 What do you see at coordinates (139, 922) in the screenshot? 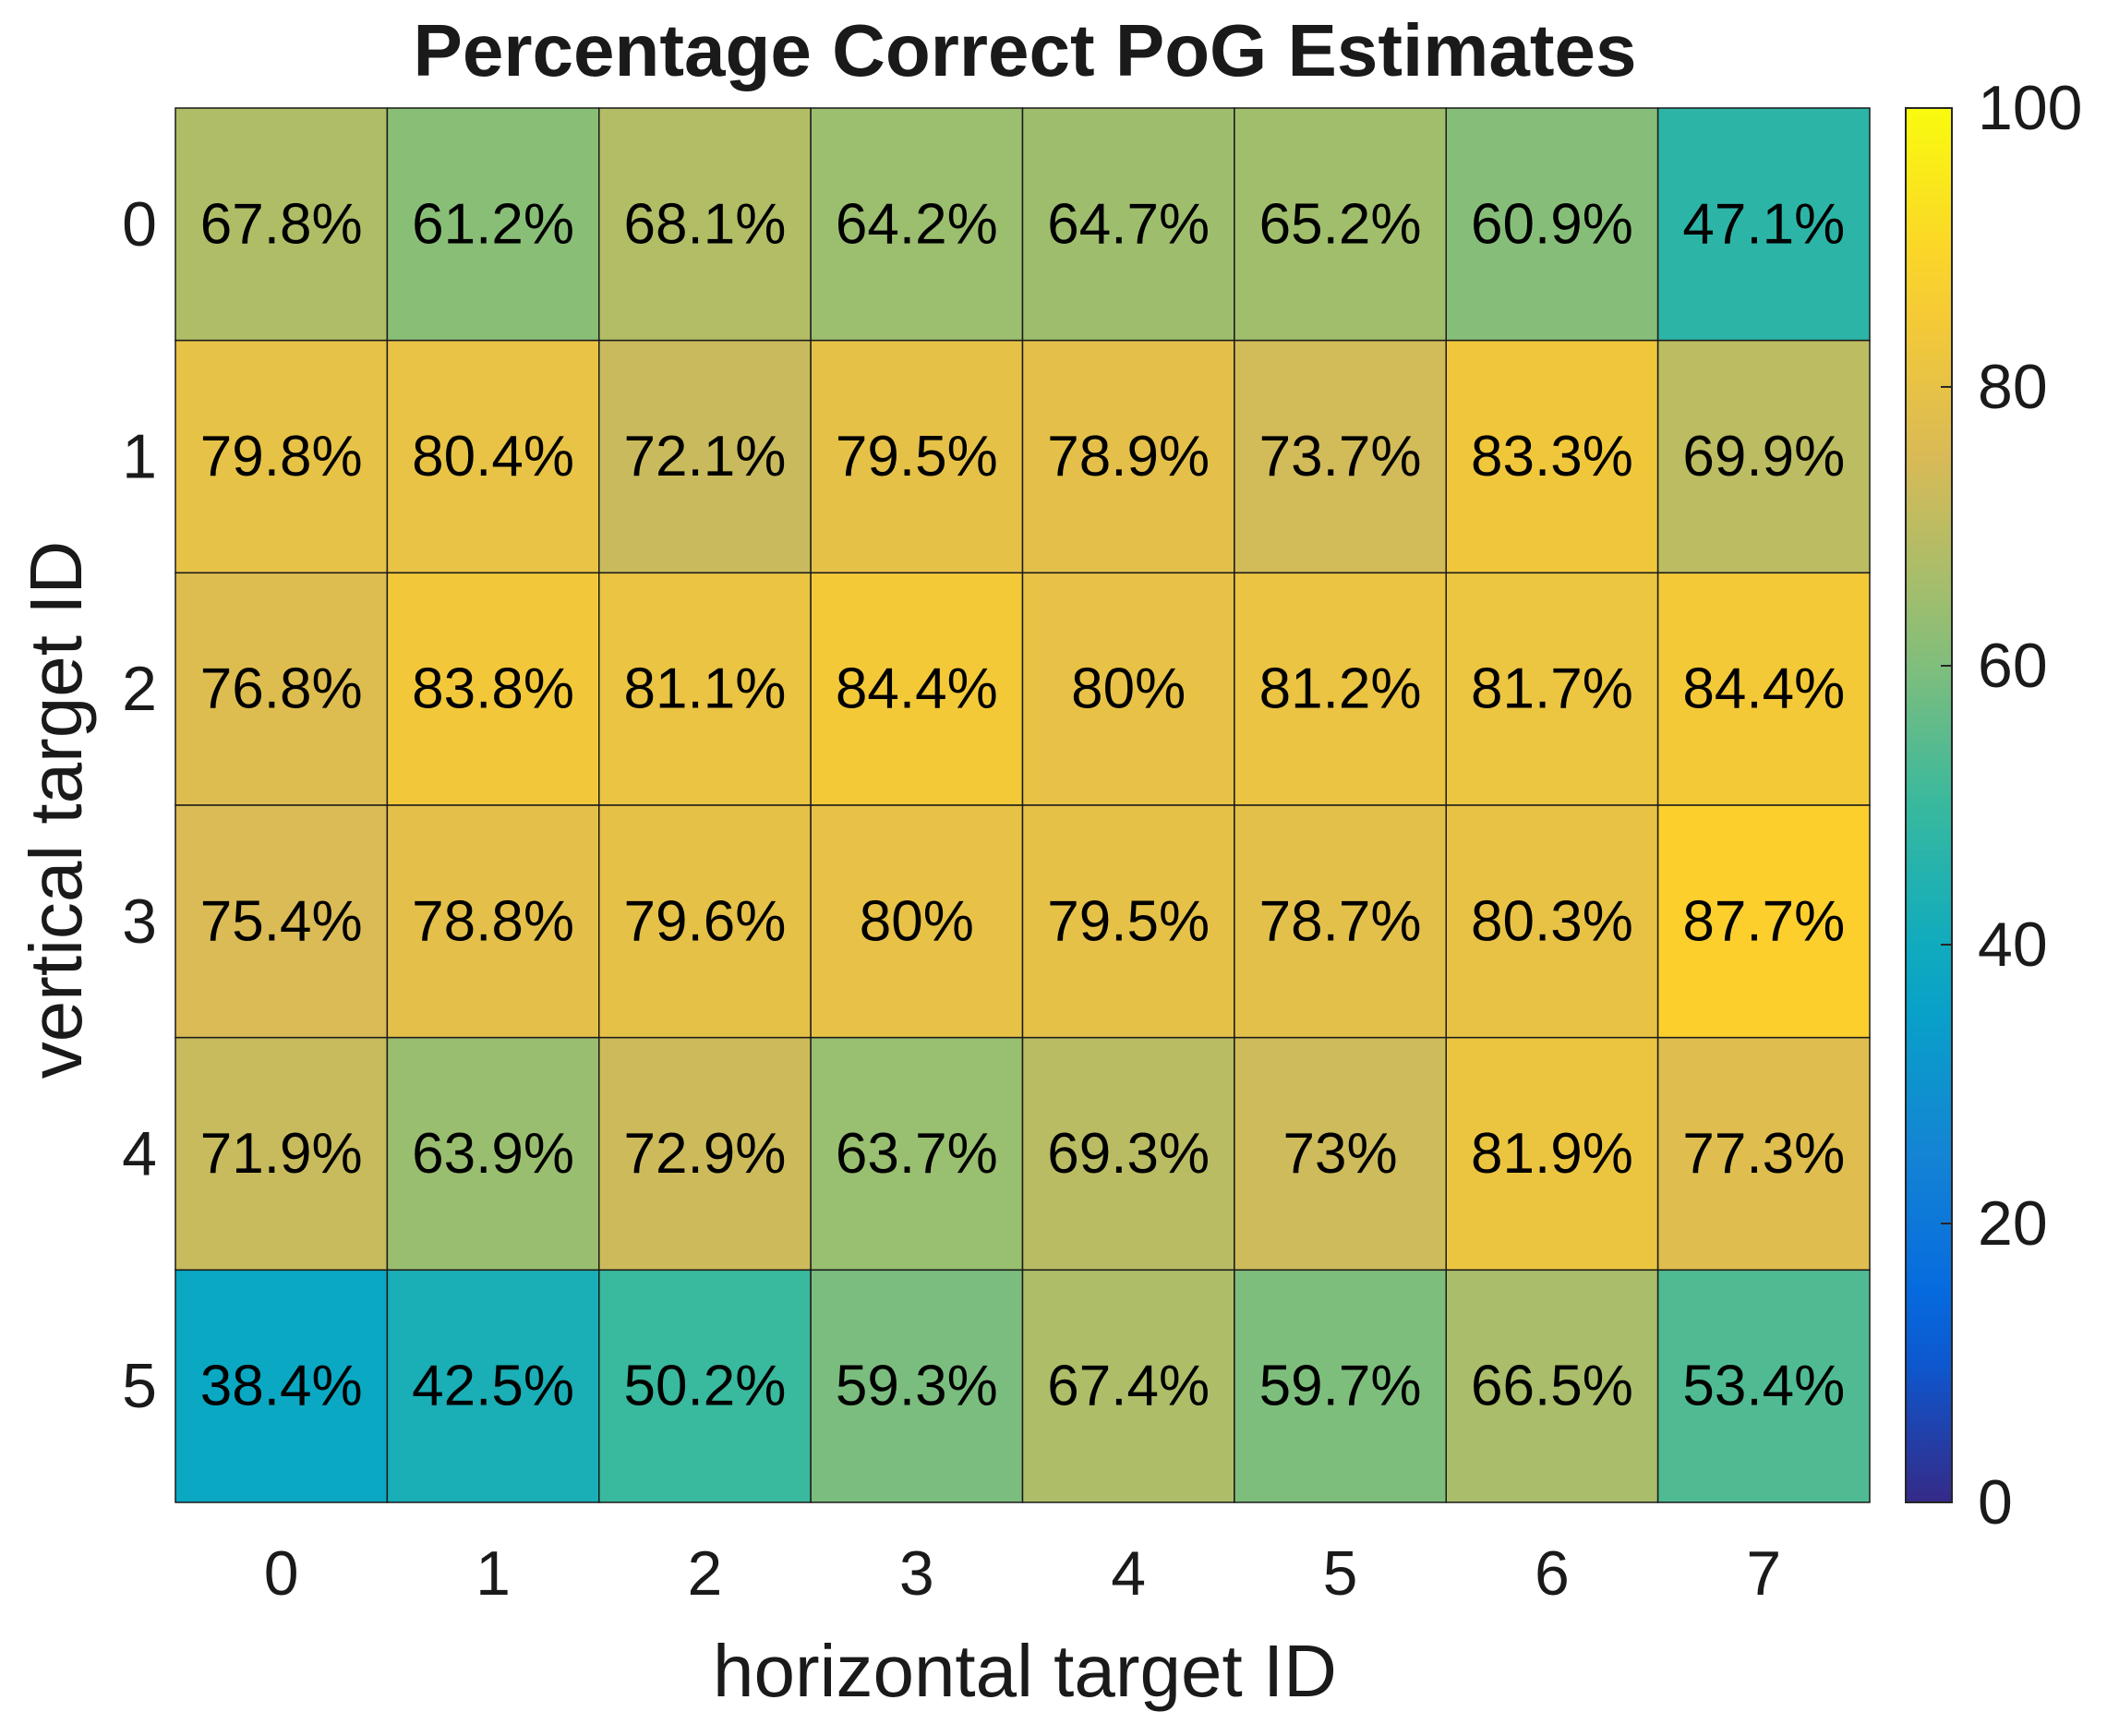
I see `y-tick-label: 3` at bounding box center [139, 922].